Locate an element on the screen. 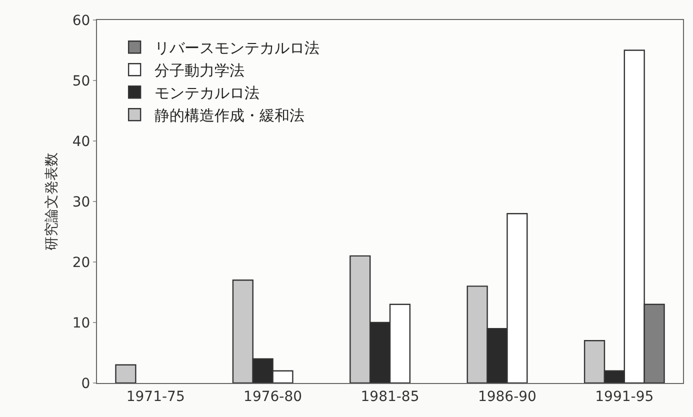  x-tick-label: 1991-95 is located at coordinates (624, 396).